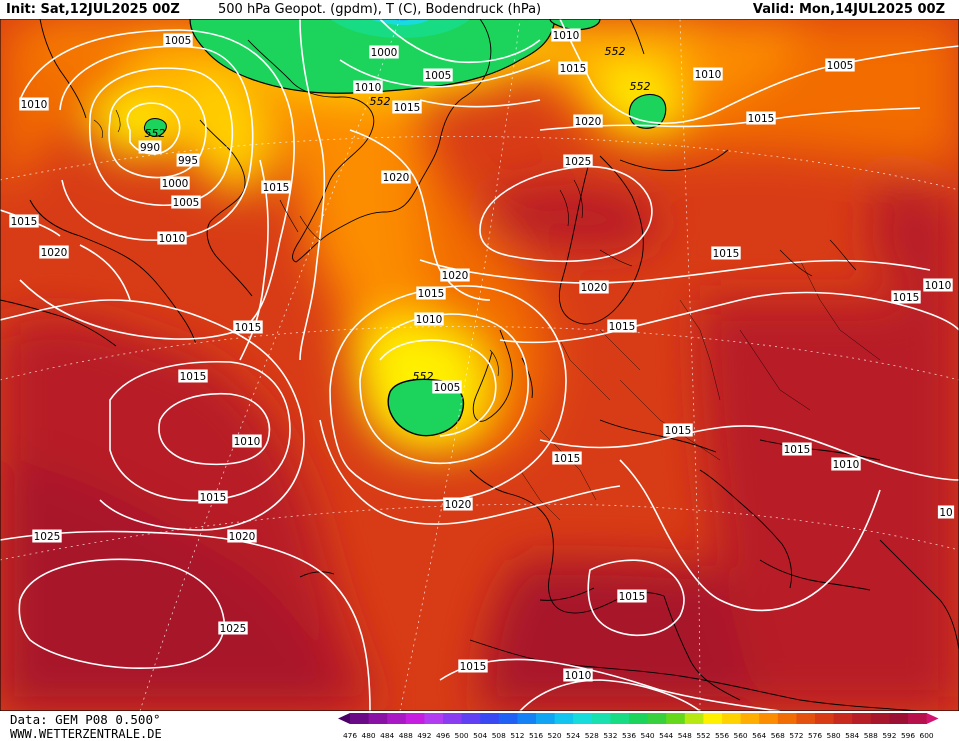  I want to click on legend-tick: 560, so click(741, 735).